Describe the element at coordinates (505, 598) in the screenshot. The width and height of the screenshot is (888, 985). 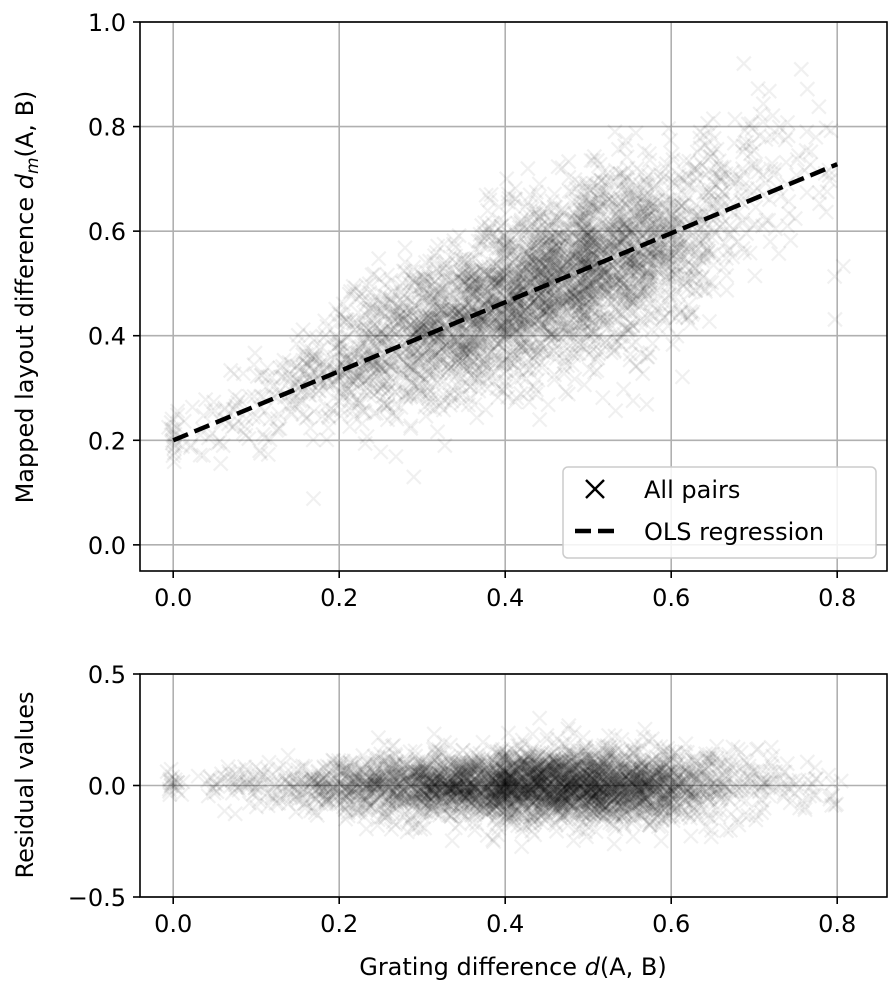
I see `x-tick-label: 0.4` at that location.